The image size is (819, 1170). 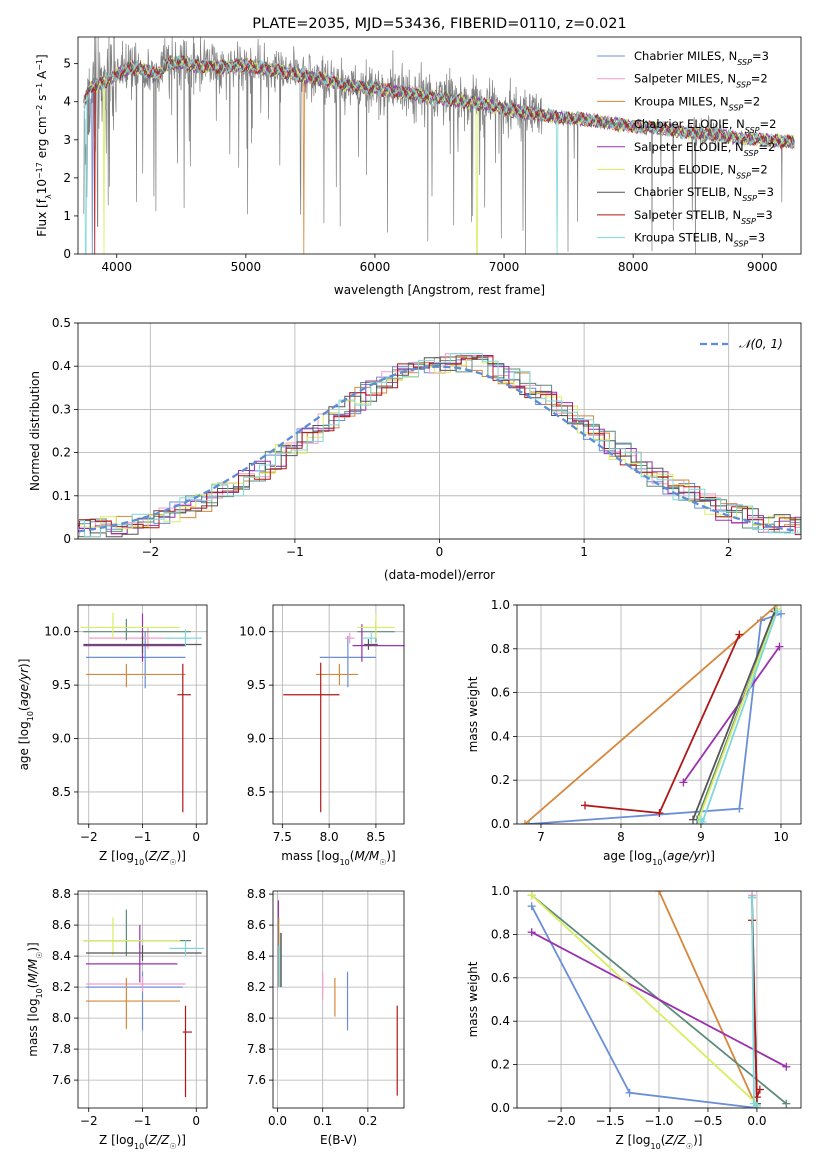 I want to click on legend-label: Kroupa ELODIE, NSSP=2, so click(x=701, y=172).